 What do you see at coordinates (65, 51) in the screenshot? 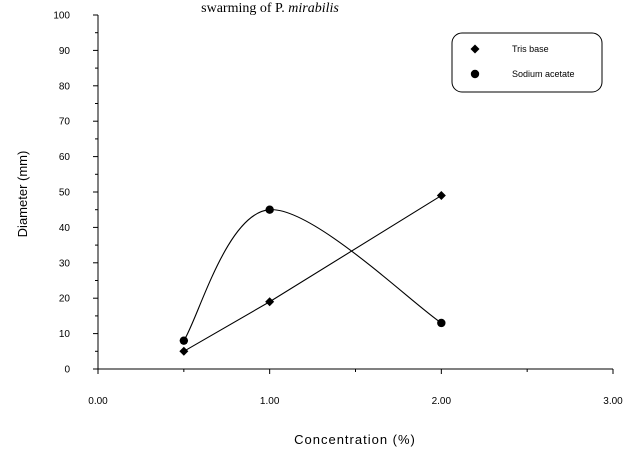
I see `y-tick-label: 90` at bounding box center [65, 51].